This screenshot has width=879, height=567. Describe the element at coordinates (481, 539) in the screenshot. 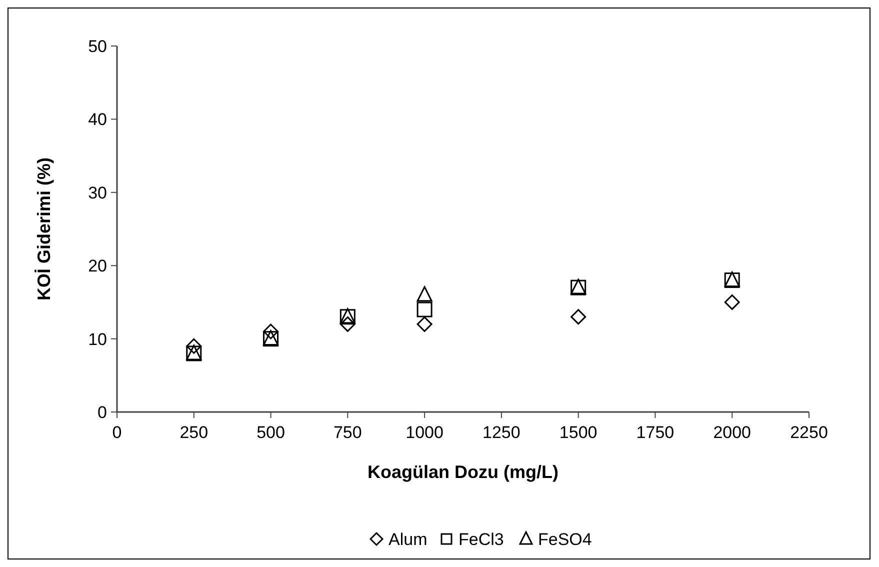

I see `legend-label: FeCl3` at that location.